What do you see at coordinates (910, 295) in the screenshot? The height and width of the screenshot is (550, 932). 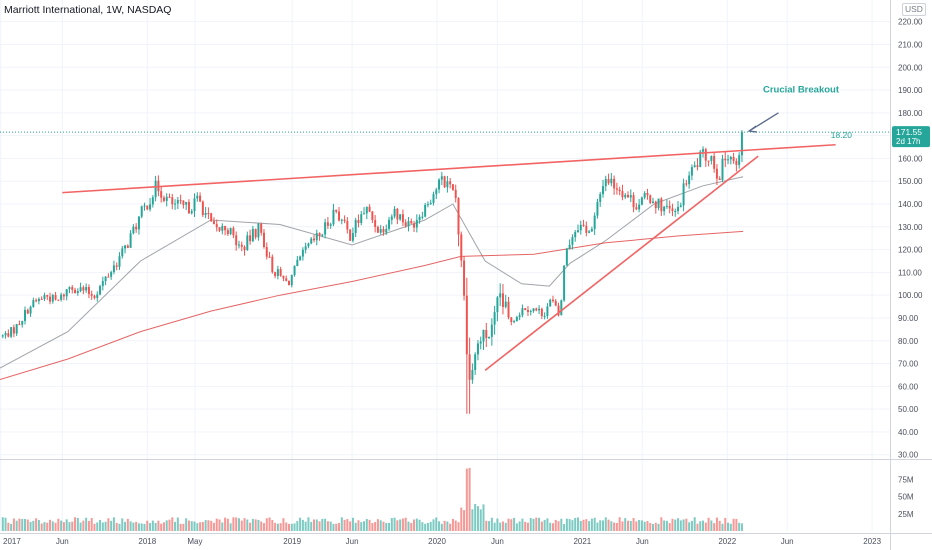 I see `price-tick-label: 100.00` at bounding box center [910, 295].